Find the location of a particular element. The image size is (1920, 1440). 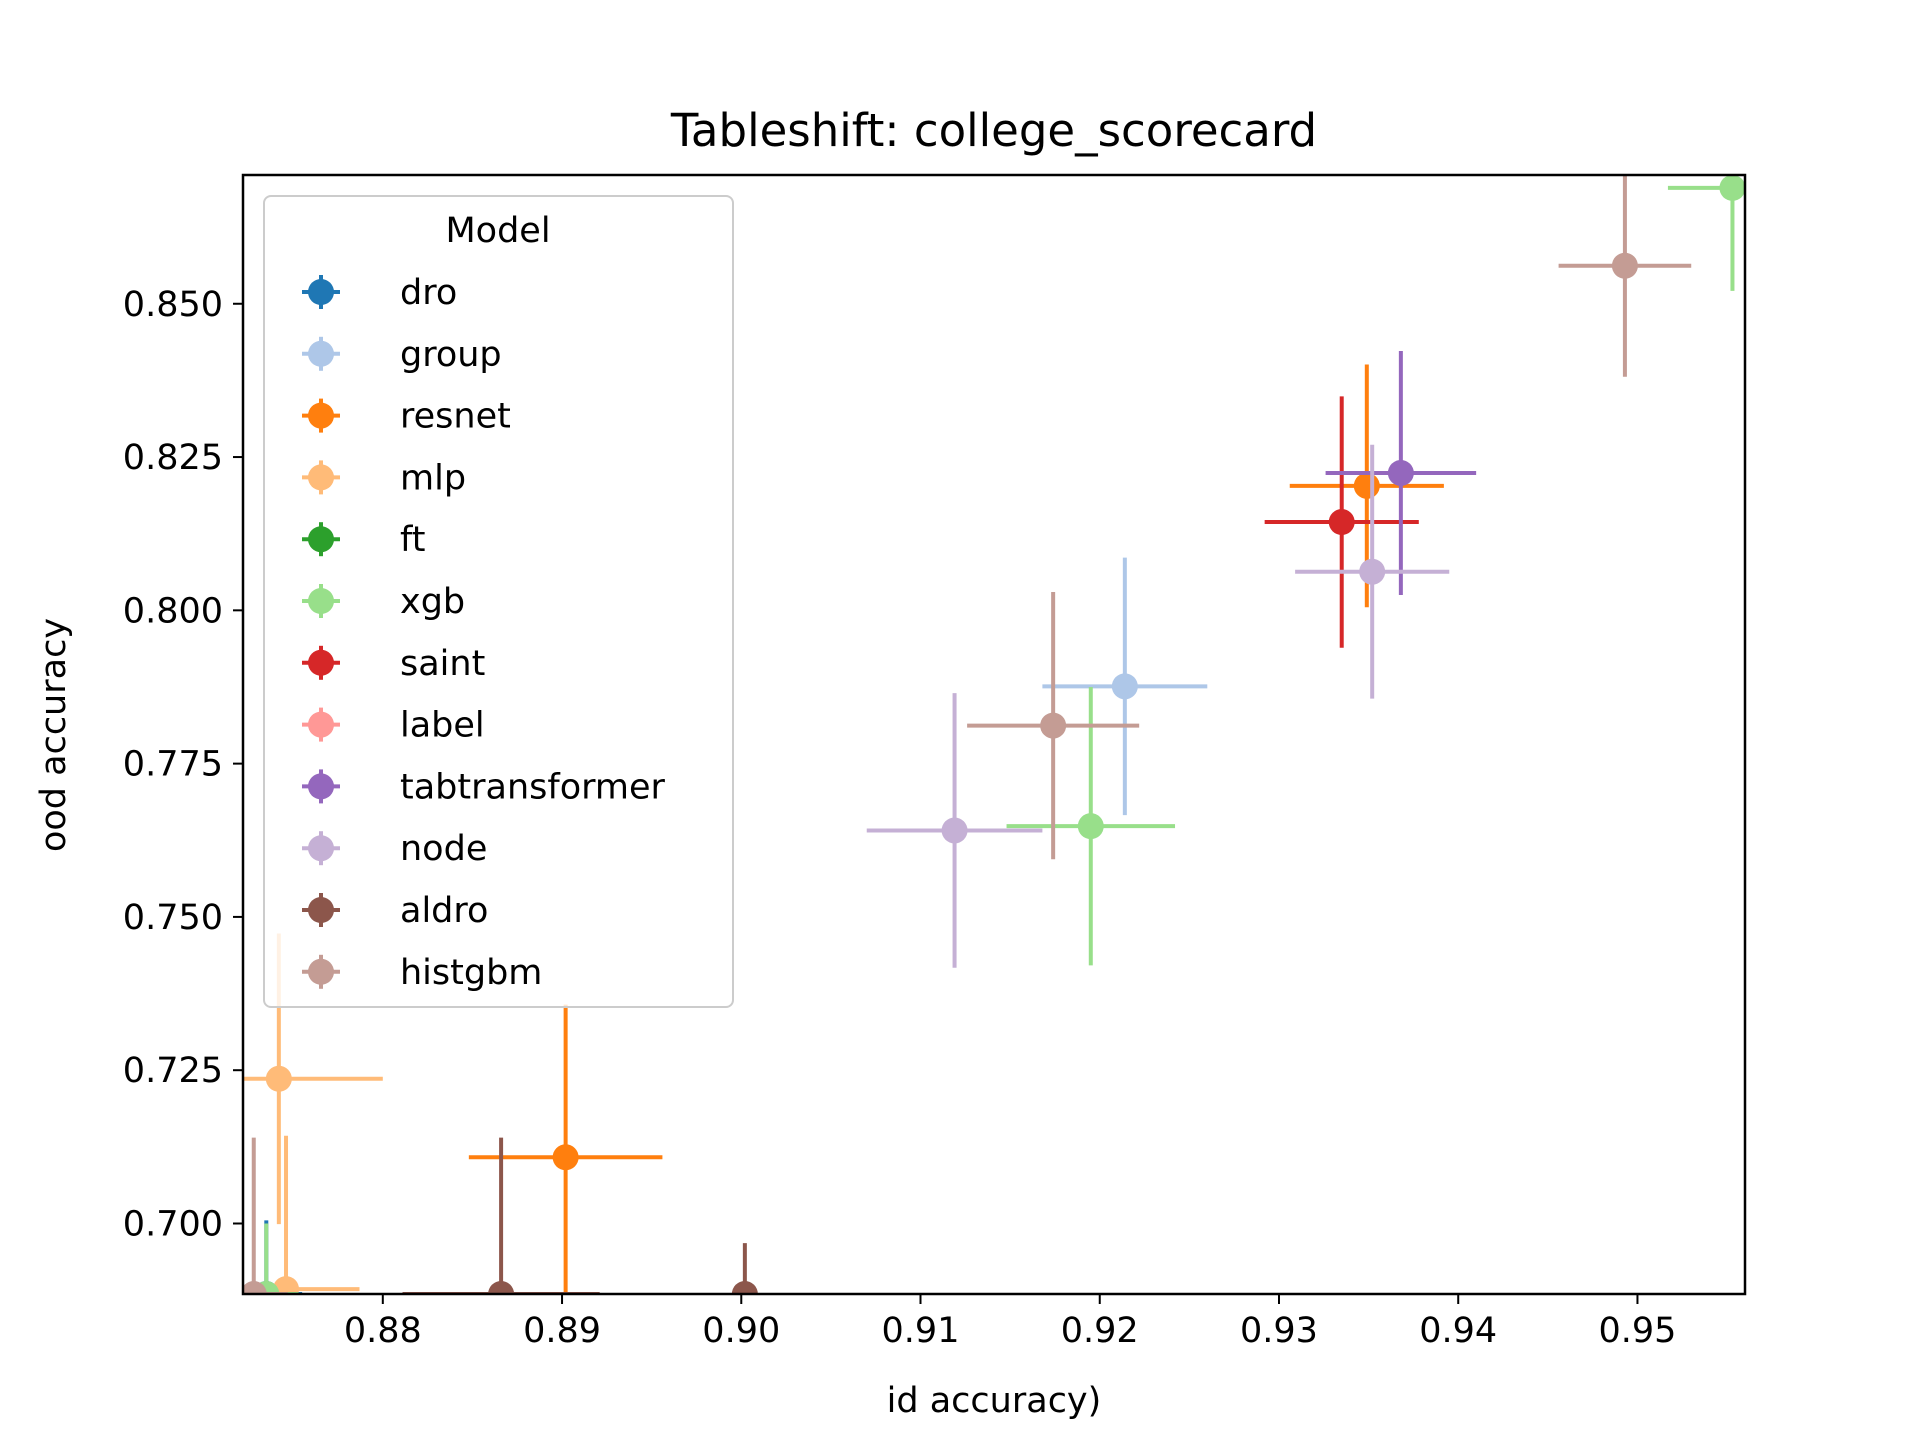

x-axis-label: id accuracy) is located at coordinates (994, 1401).